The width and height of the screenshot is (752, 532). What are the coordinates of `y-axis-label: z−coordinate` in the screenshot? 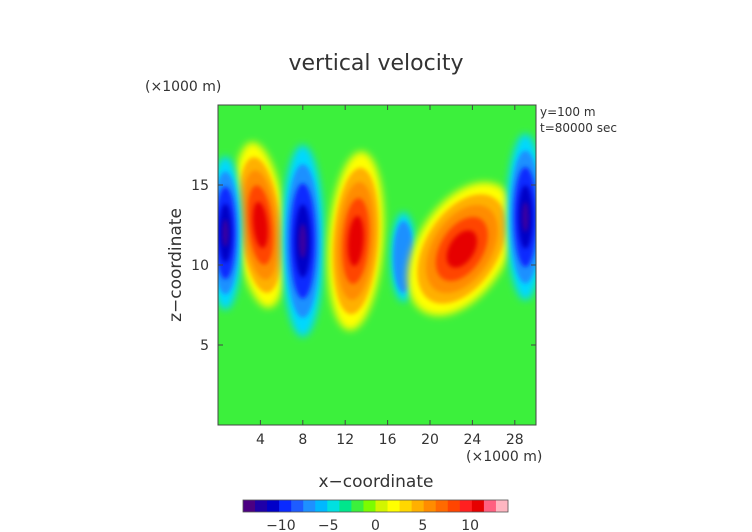 It's located at (176, 265).